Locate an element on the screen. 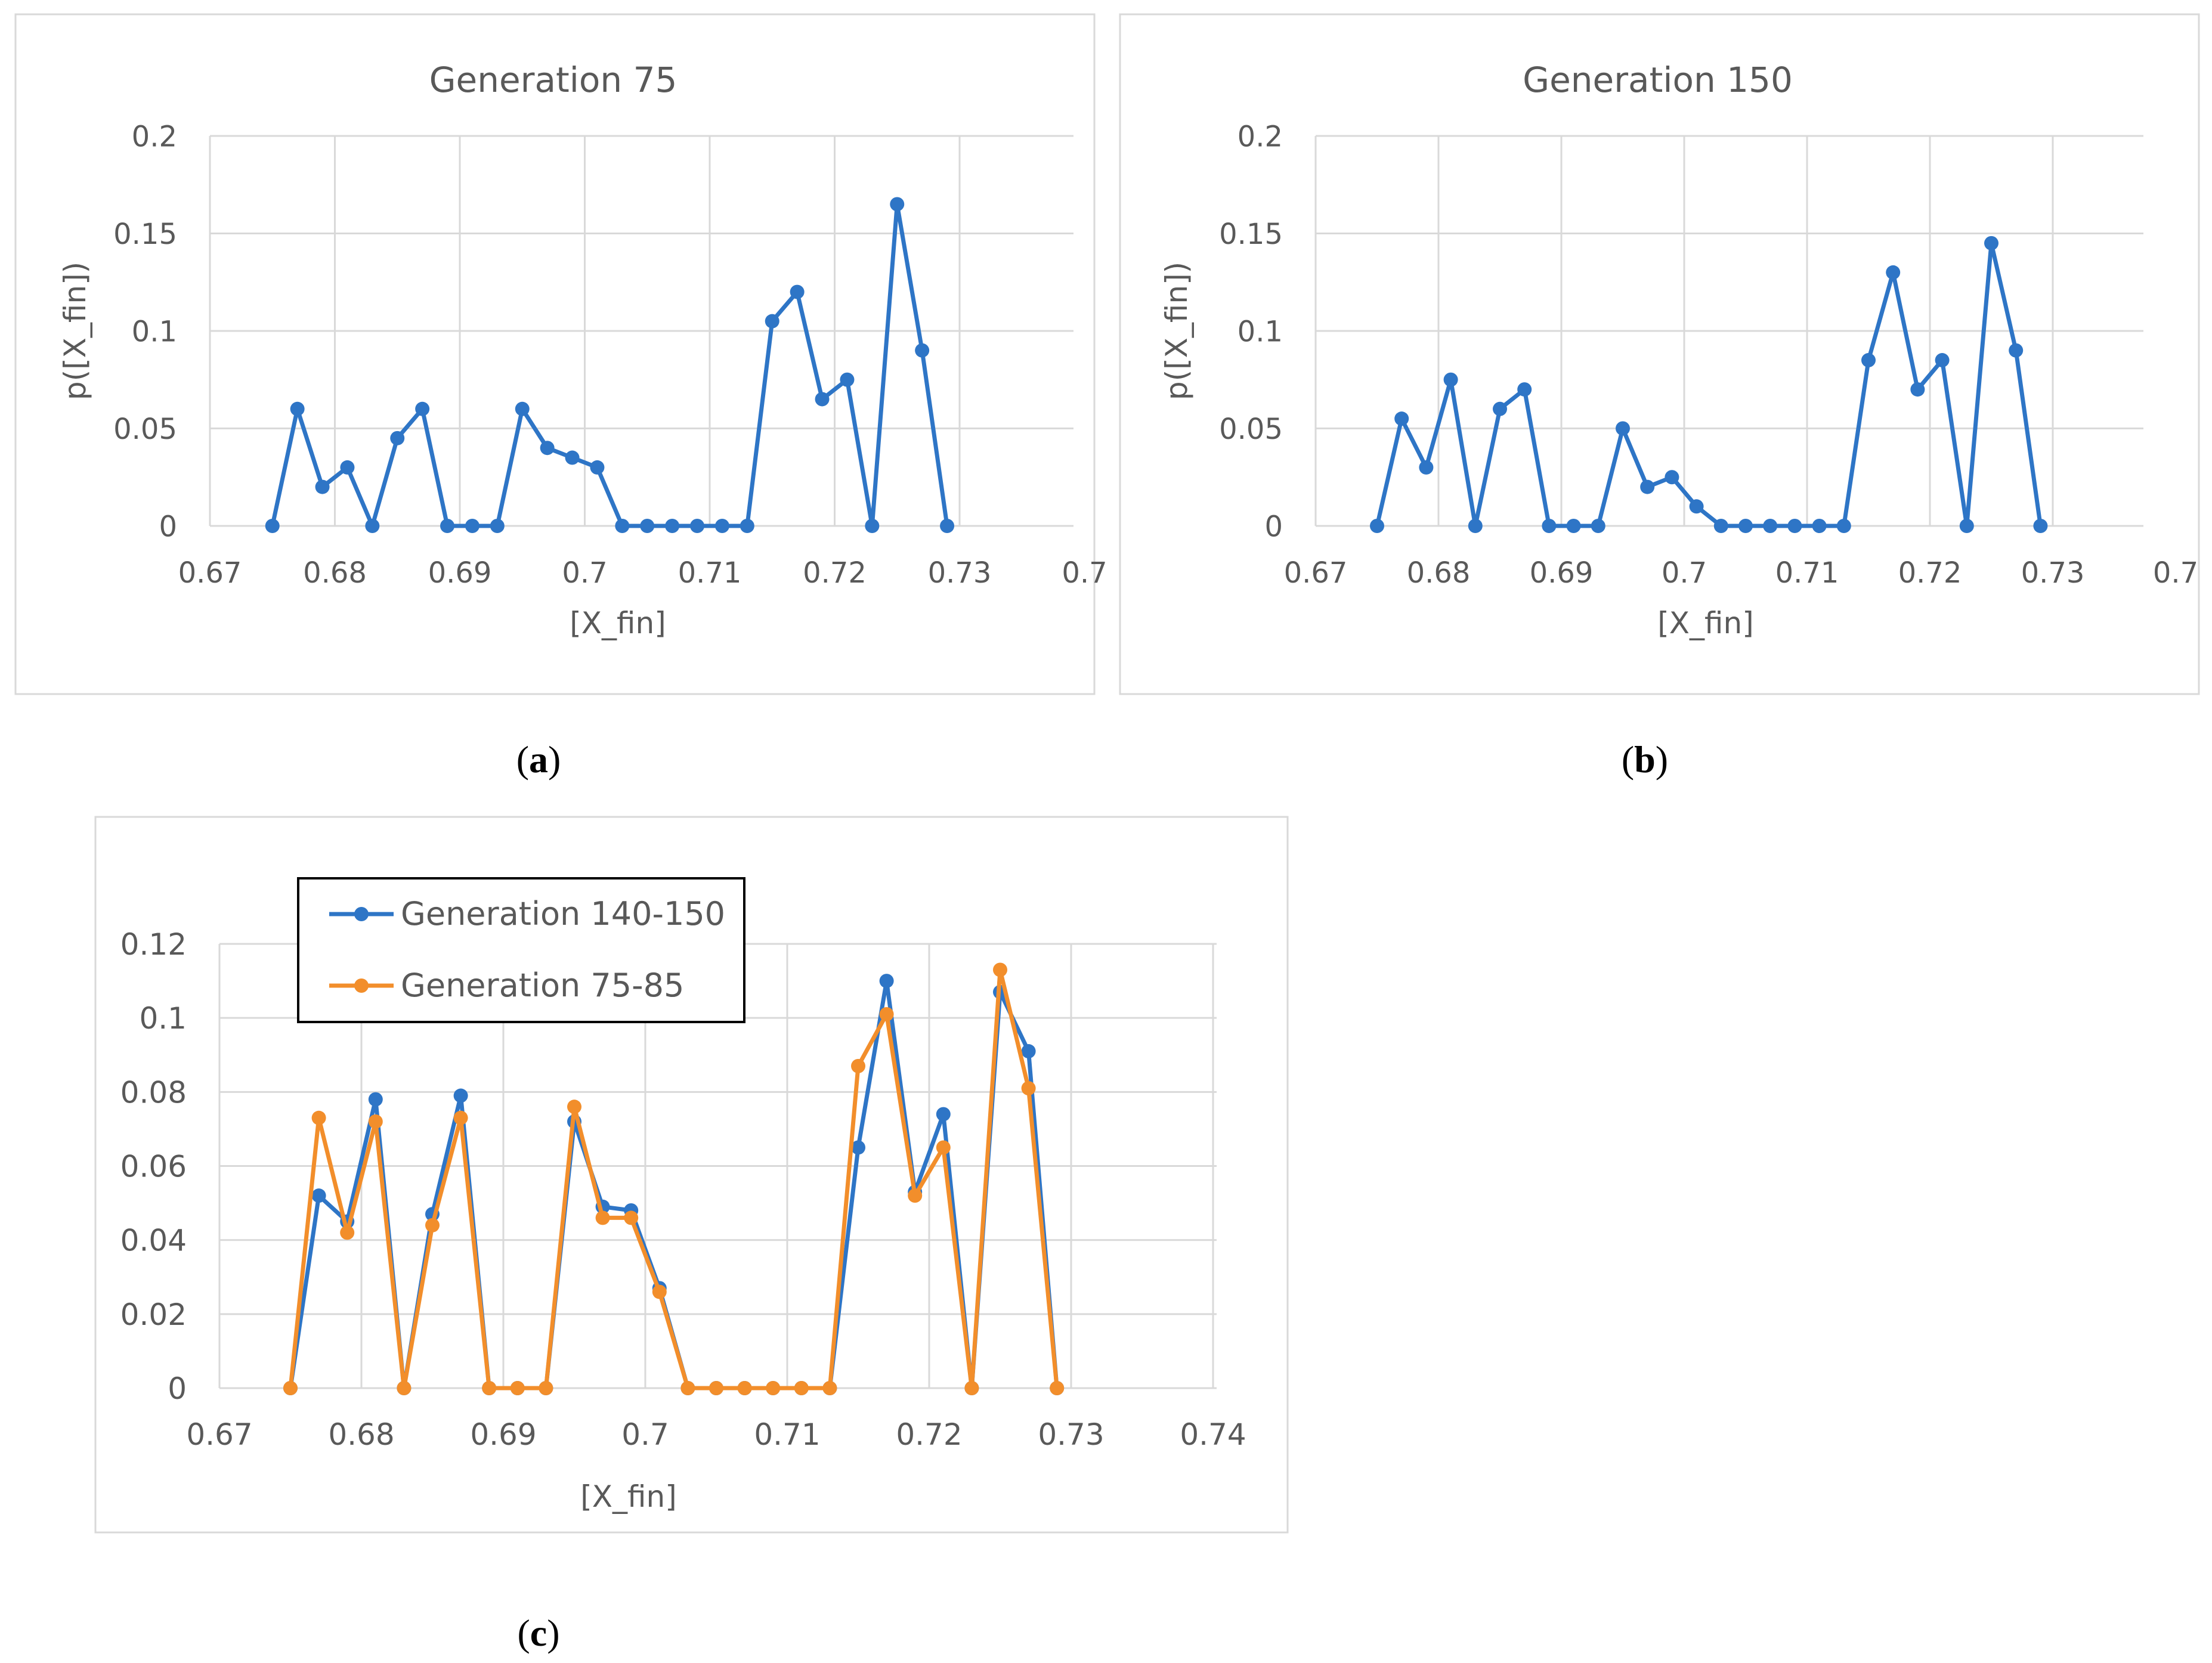 This screenshot has height=1663, width=2212. y-tick-label: 0.08 is located at coordinates (153, 1092).